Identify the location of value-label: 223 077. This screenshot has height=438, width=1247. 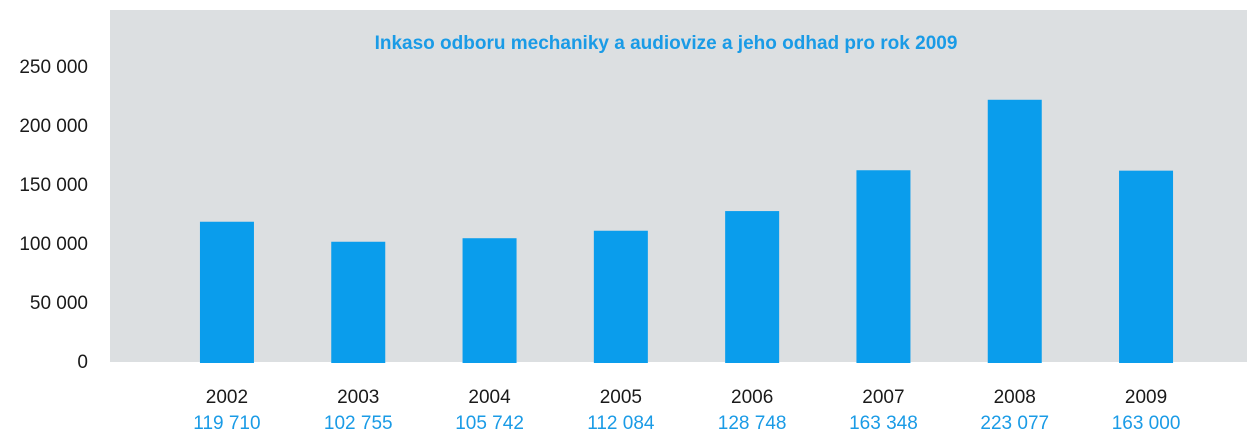
(1014, 423).